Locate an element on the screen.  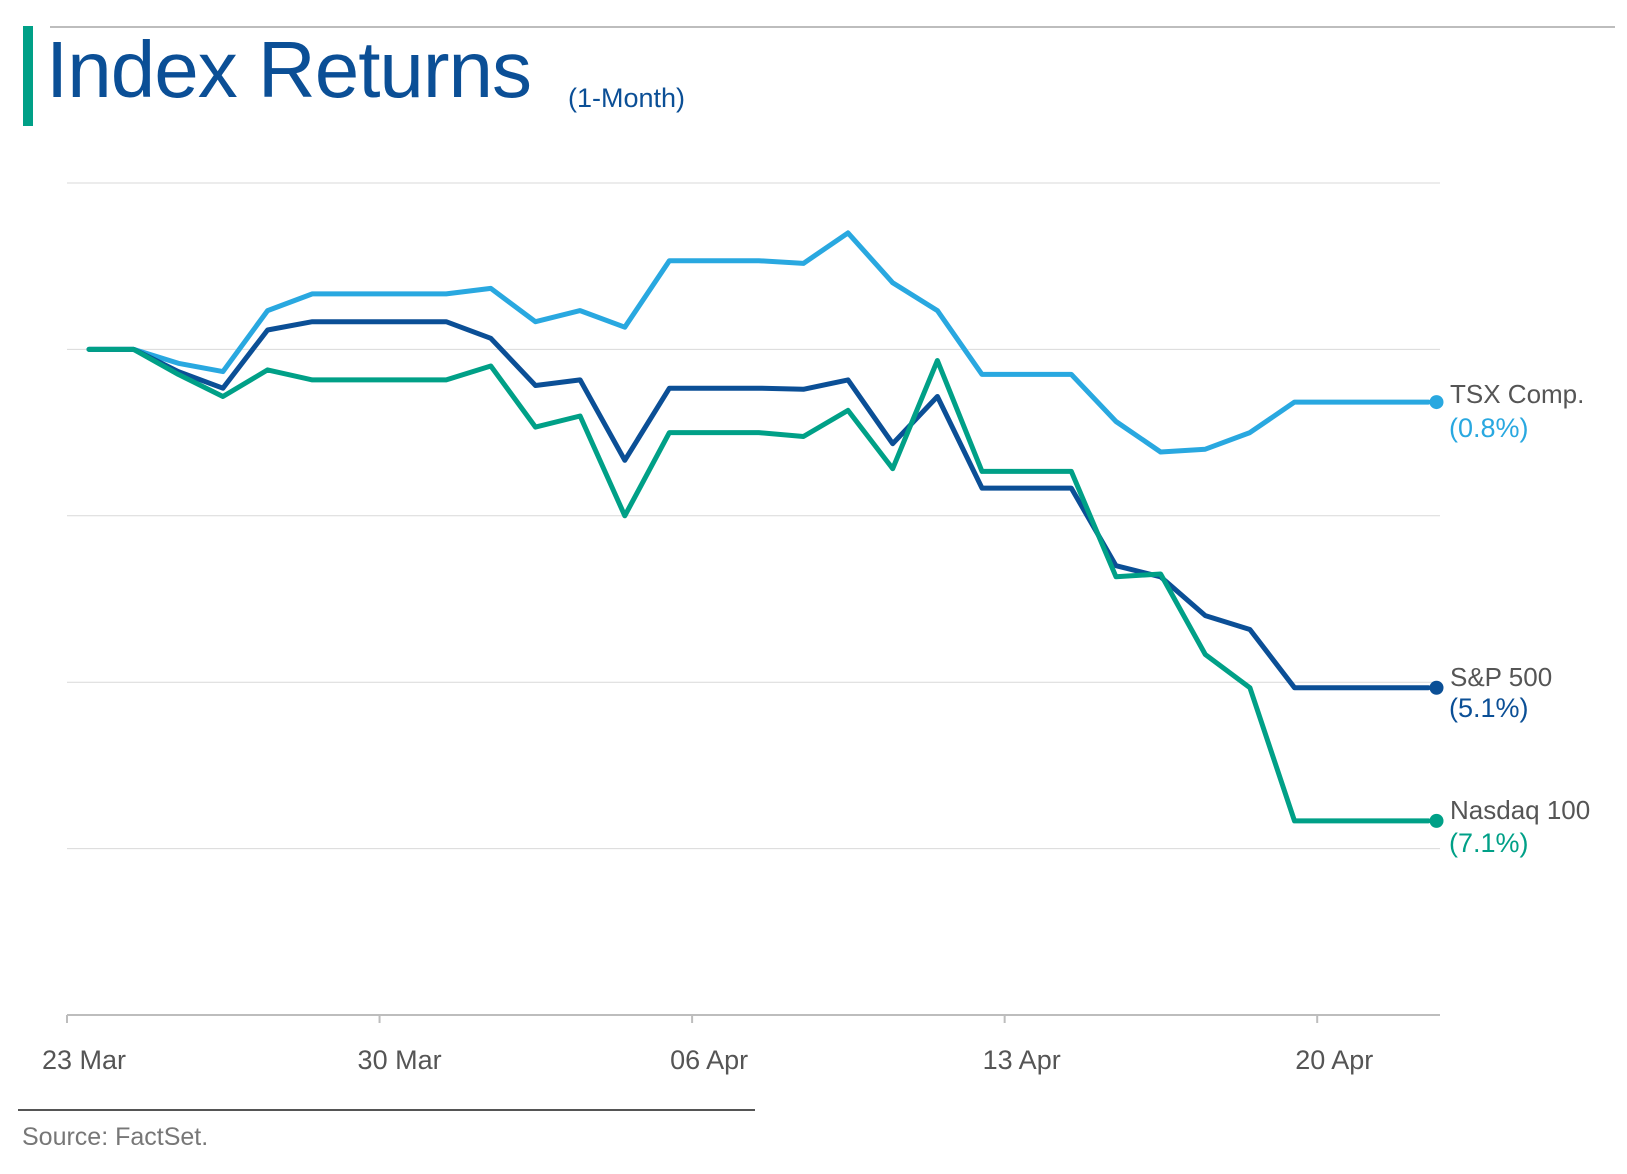
x-tick-label: 30 Mar is located at coordinates (400, 1060).